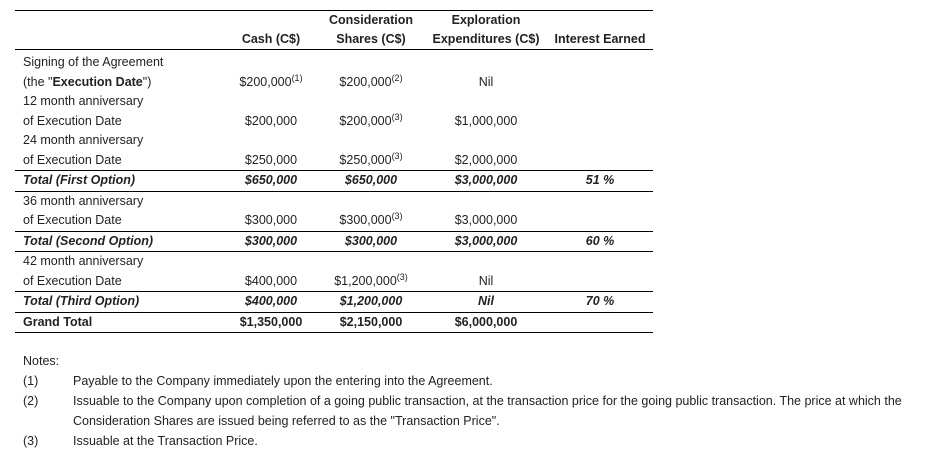 The image size is (950, 460). Describe the element at coordinates (297, 77) in the screenshot. I see `note-ref: (1)` at that location.